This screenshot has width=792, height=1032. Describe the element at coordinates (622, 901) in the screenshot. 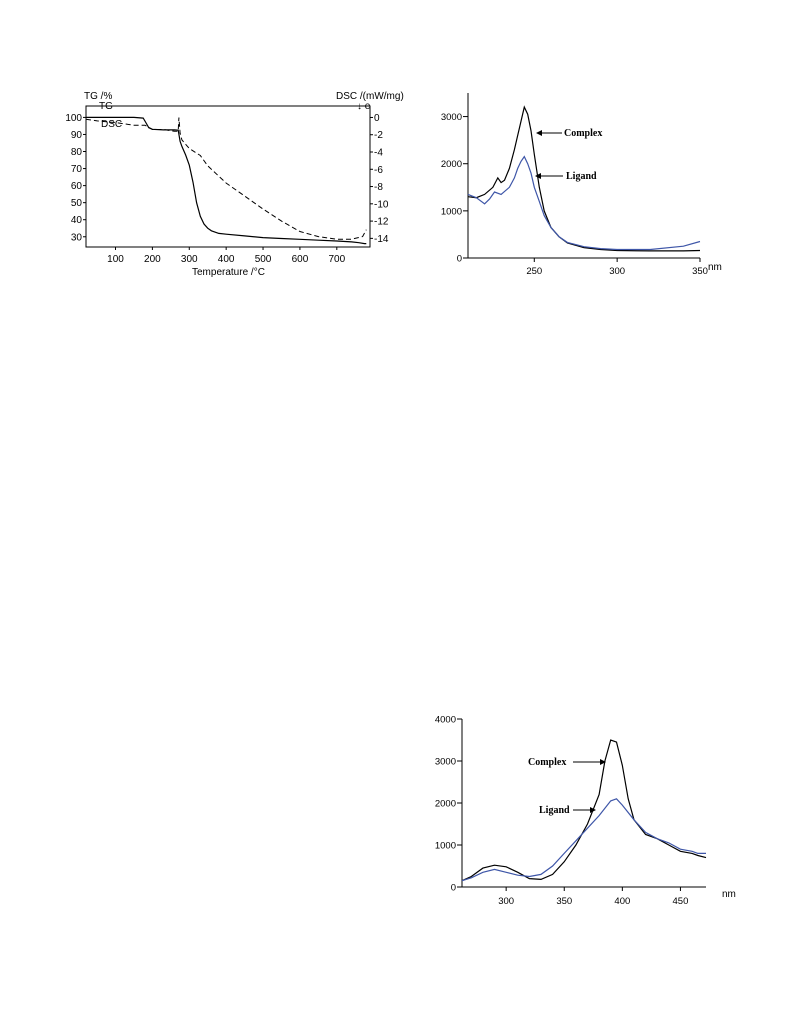

I see `uv2-x-tick-label: 400` at that location.